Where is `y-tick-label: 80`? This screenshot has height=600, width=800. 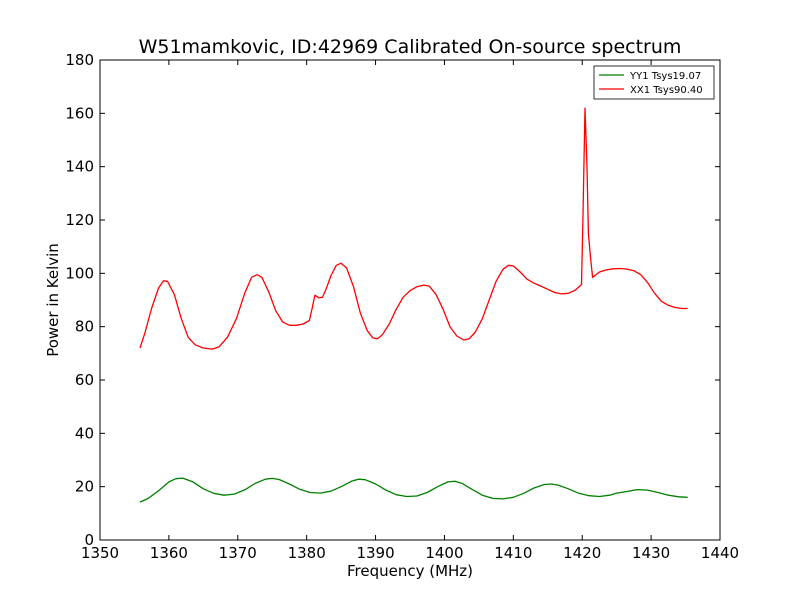
y-tick-label: 80 is located at coordinates (84, 327).